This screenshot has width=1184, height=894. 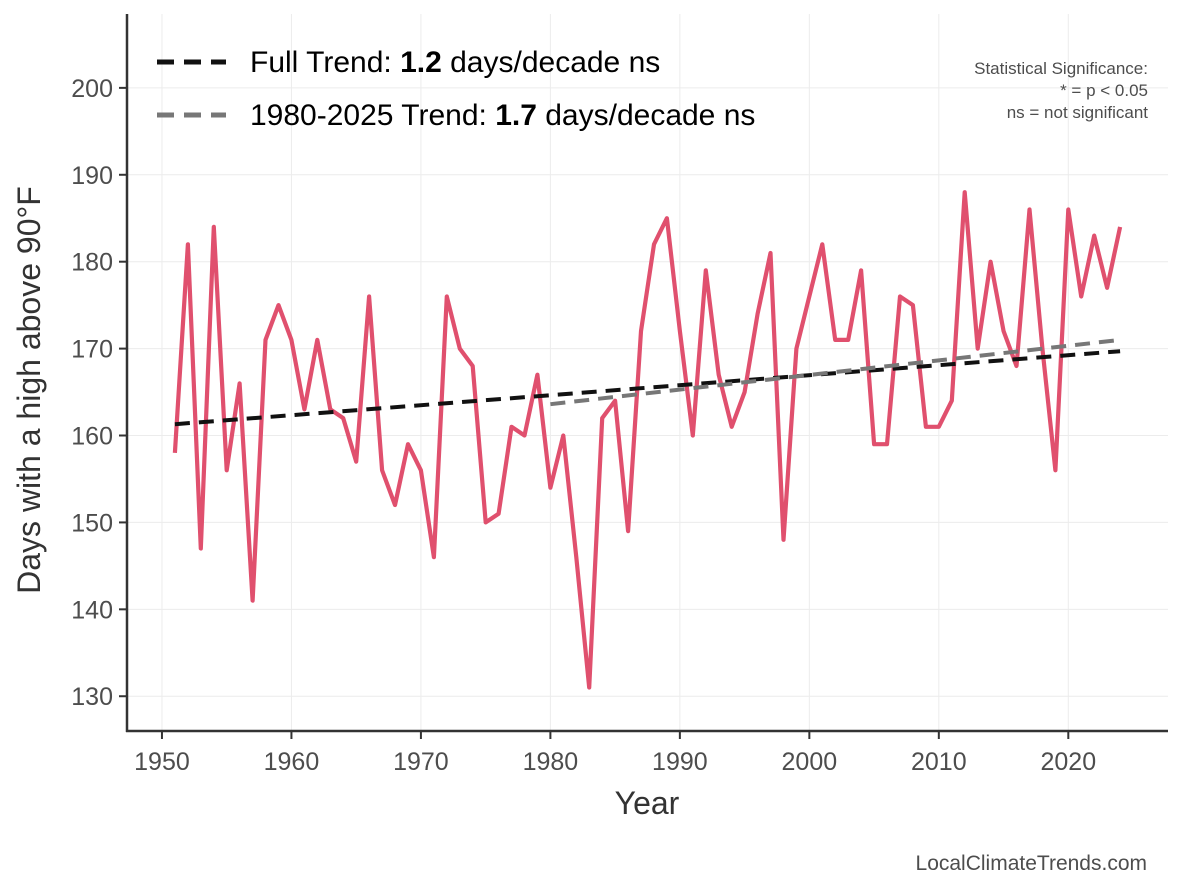 I want to click on significance-note-ns: ns = not significant, so click(x=1078, y=112).